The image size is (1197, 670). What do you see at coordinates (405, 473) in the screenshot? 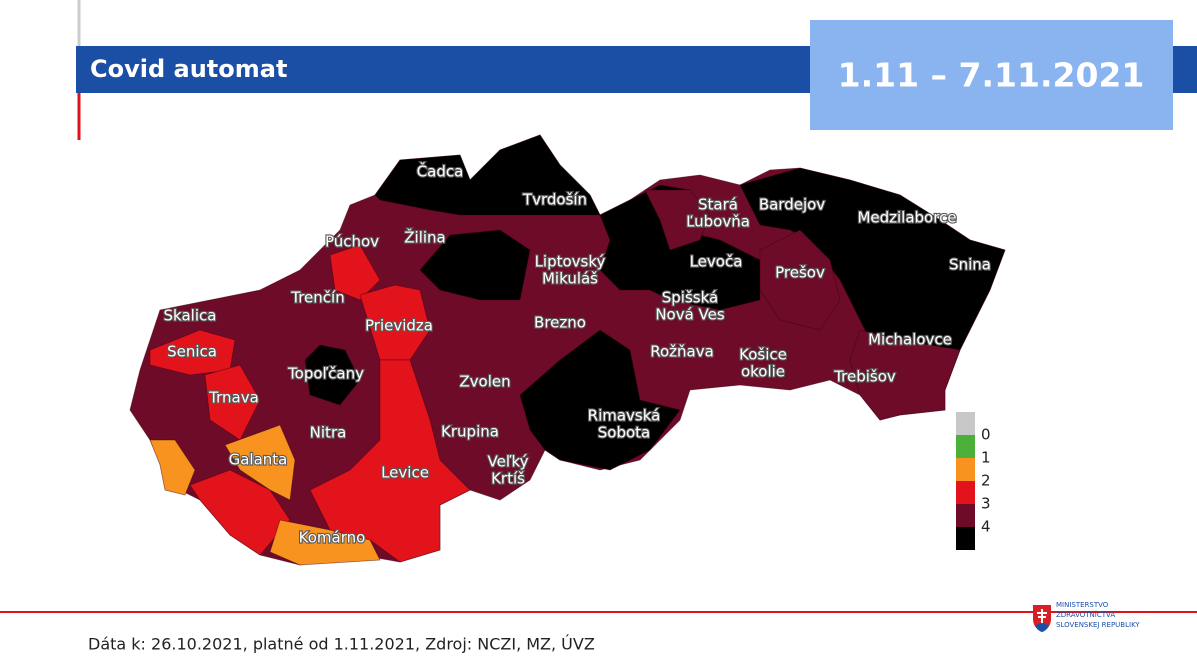
I see `district-label: Levice` at bounding box center [405, 473].